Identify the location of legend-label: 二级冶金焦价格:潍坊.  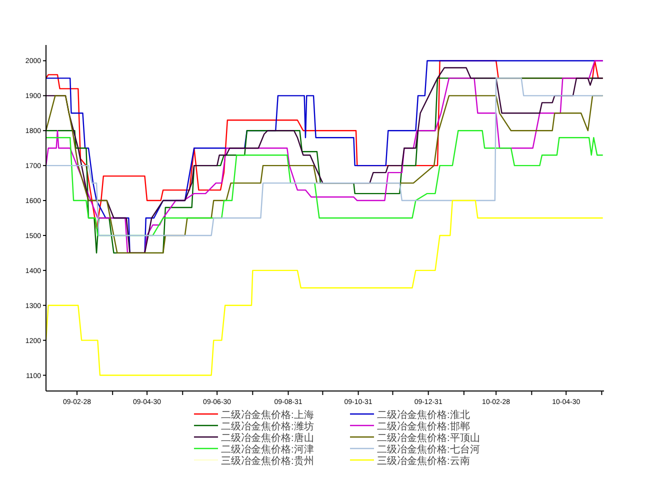
(267, 426).